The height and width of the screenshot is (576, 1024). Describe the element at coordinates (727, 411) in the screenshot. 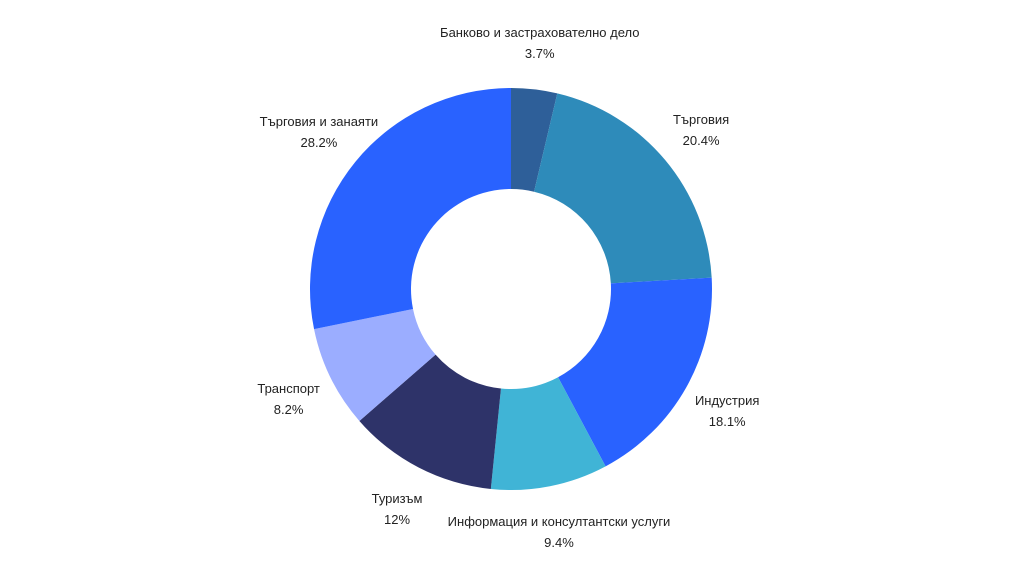

I see `slice-label: Индустрия 18.1%` at that location.